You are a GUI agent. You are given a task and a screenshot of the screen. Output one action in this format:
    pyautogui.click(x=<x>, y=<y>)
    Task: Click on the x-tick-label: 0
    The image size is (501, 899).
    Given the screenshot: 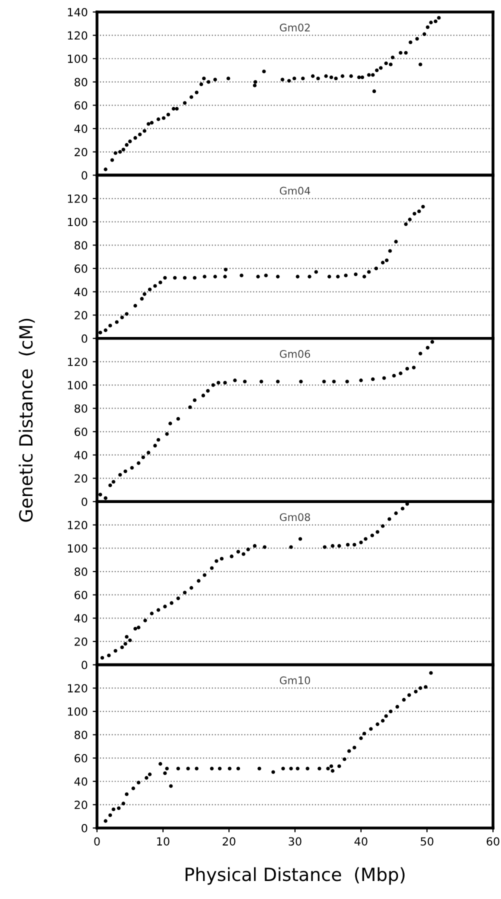 What is the action you would take?
    pyautogui.click(x=97, y=841)
    